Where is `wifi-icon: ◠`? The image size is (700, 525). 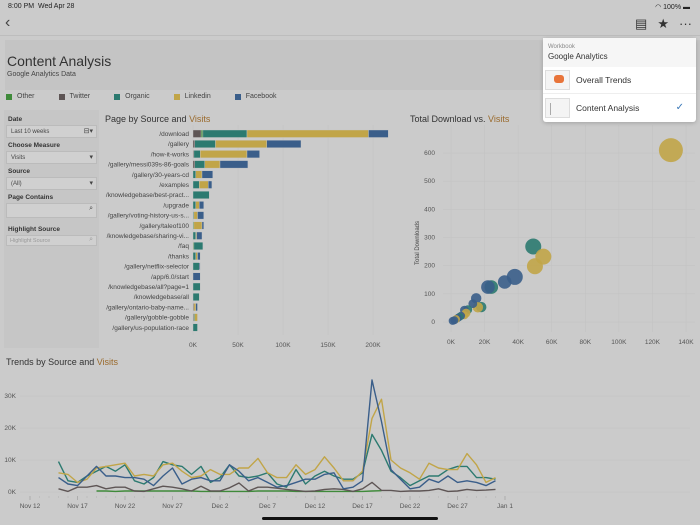 wifi-icon: ◠ is located at coordinates (658, 7).